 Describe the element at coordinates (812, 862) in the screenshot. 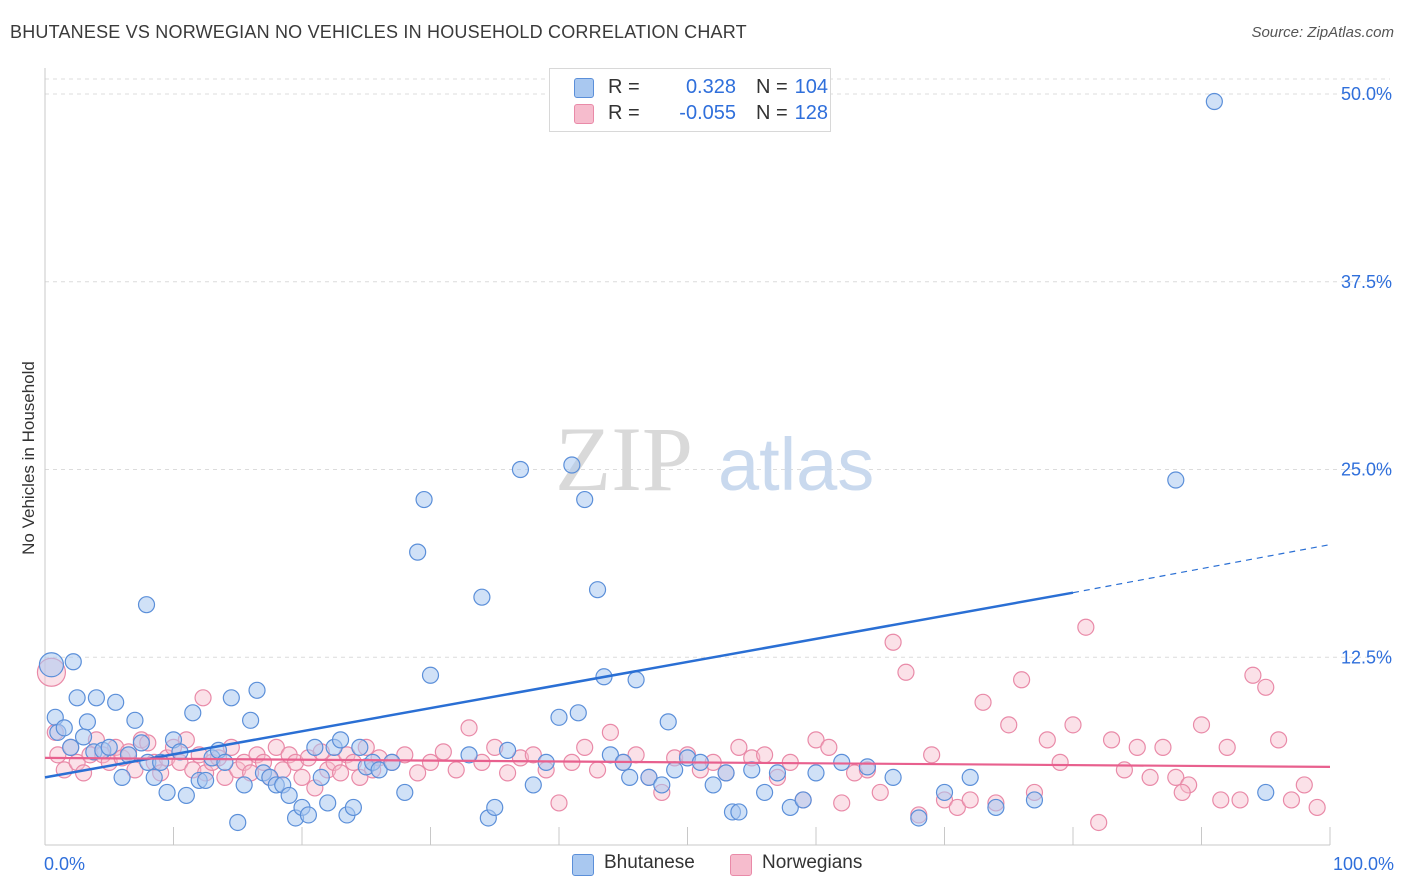

I see `legend-label: Norwegians` at that location.